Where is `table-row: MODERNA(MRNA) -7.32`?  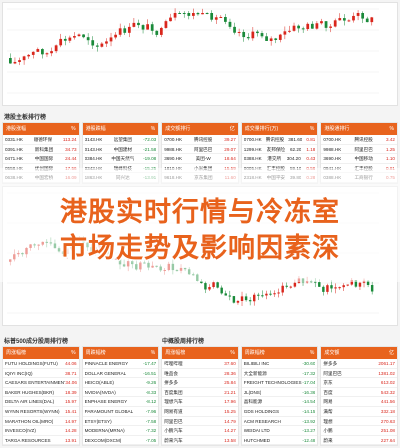 table-row: MODERNA(MRNA) -7.32 is located at coordinates (120, 431).